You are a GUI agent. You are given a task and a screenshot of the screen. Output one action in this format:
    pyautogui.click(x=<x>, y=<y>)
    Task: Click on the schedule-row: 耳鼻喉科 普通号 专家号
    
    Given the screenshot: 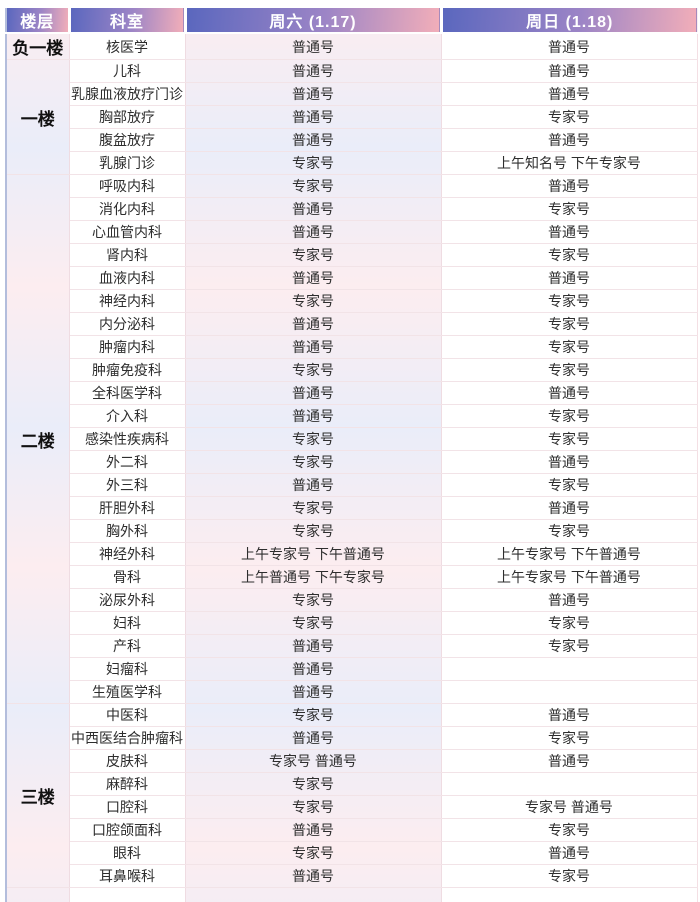 What is the action you would take?
    pyautogui.click(x=352, y=876)
    